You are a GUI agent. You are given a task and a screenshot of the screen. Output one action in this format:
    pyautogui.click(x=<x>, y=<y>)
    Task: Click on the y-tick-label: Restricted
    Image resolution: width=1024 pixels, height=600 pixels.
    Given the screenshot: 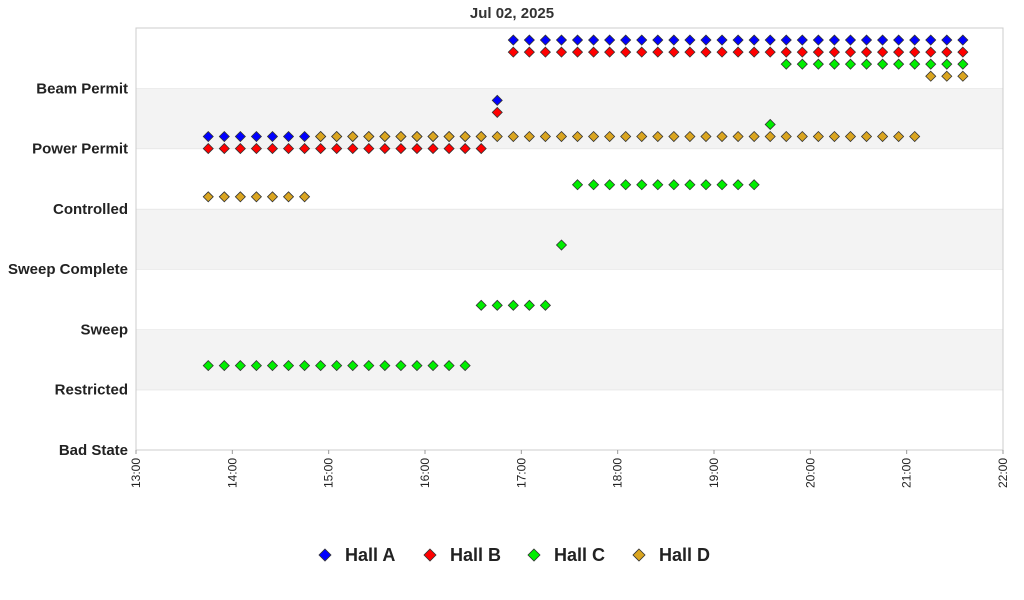 What is the action you would take?
    pyautogui.click(x=91, y=390)
    